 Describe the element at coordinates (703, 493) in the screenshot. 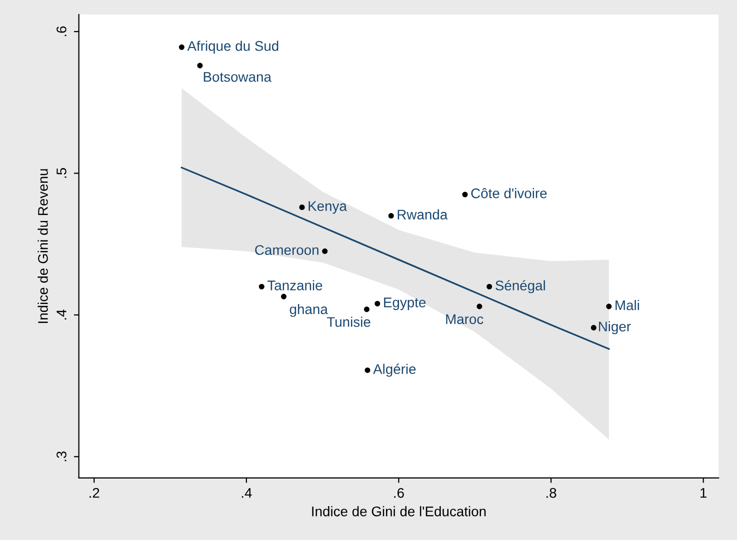

I see `x-tick-label: 1` at that location.